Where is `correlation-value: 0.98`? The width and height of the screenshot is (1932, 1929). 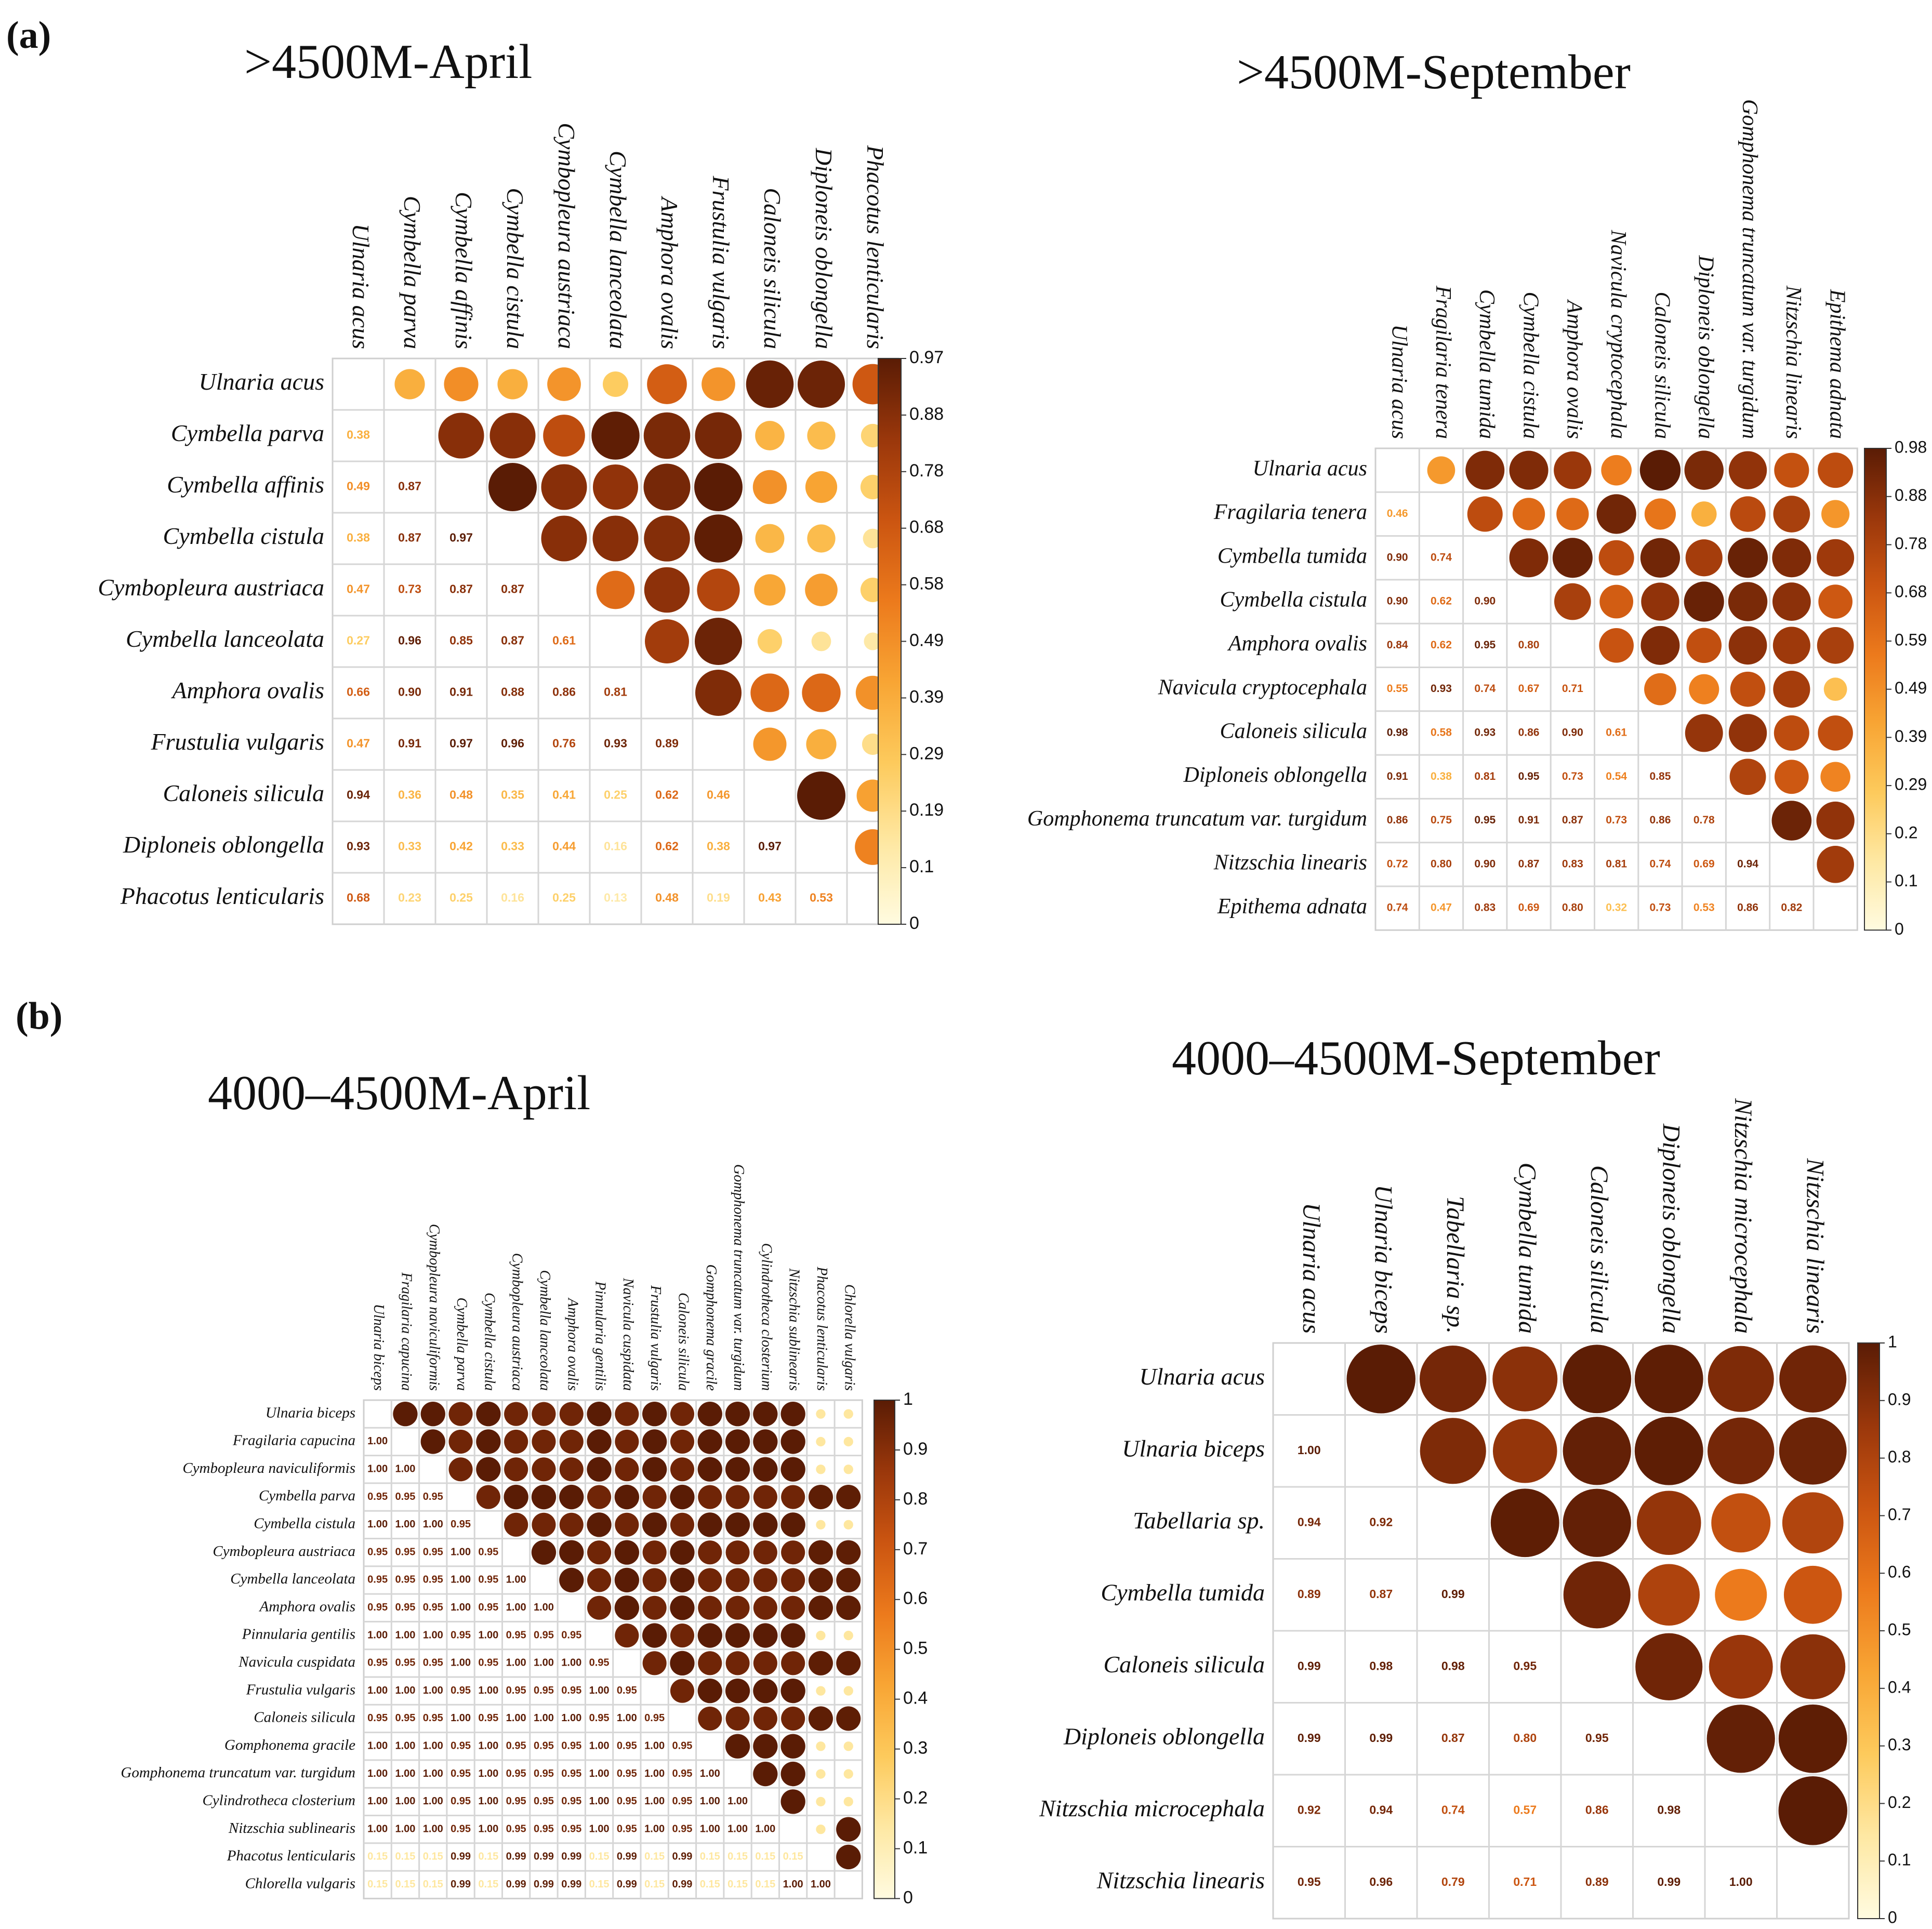 correlation-value: 0.98 is located at coordinates (1669, 1809).